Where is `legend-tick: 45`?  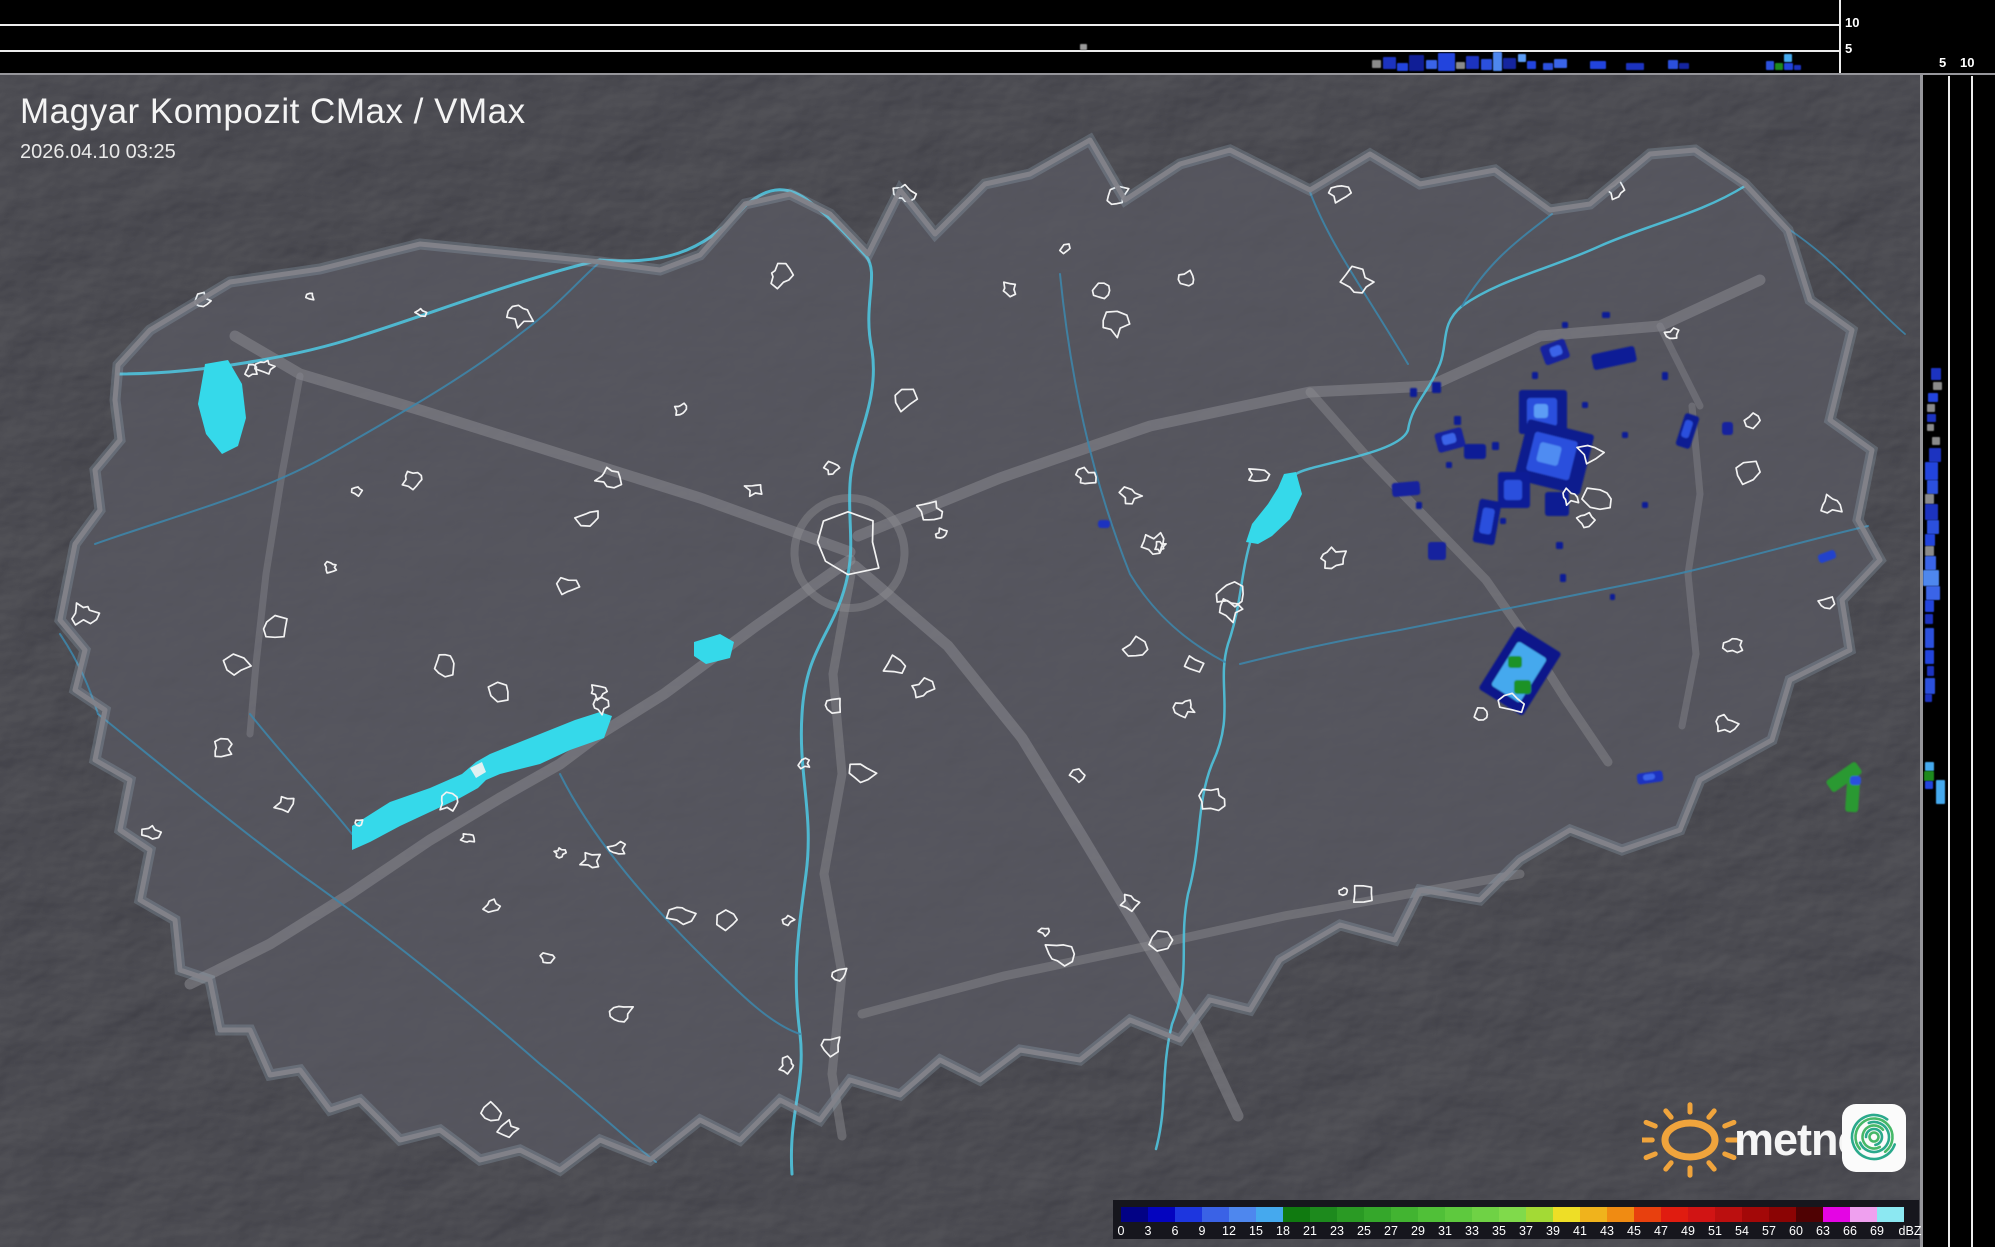
legend-tick: 45 is located at coordinates (1634, 1231).